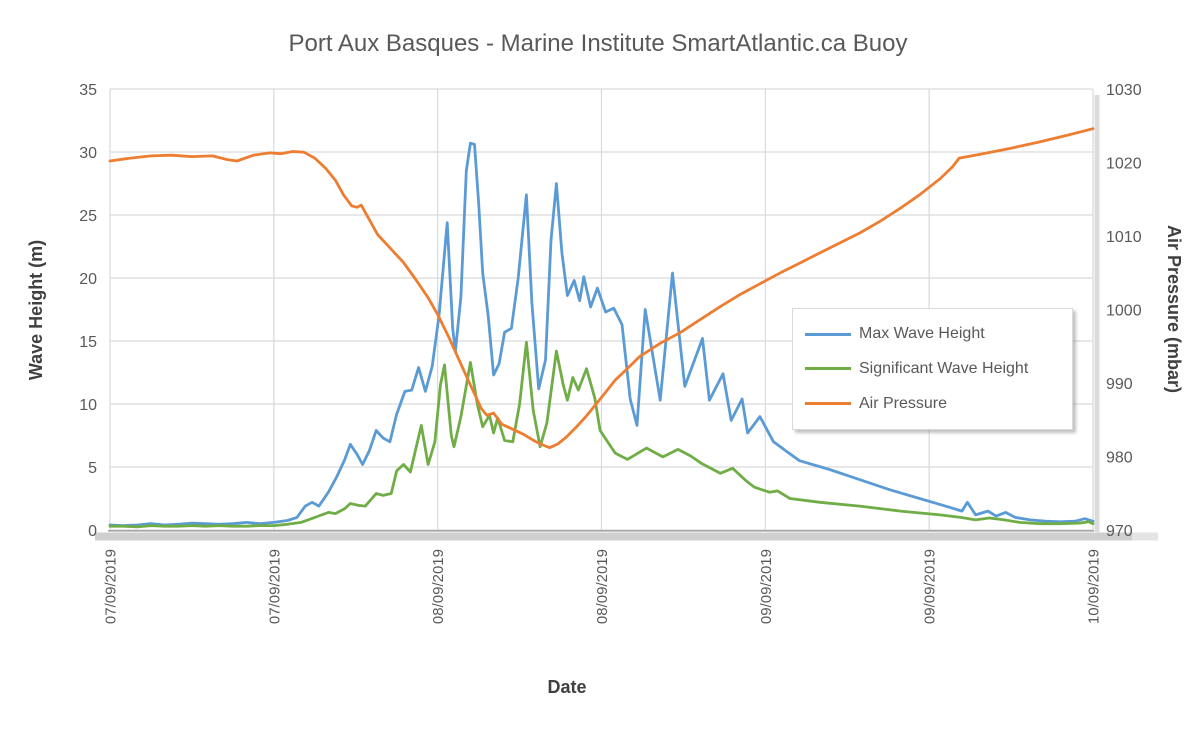  I want to click on right-axis-tick-label: 1030, so click(1124, 90).